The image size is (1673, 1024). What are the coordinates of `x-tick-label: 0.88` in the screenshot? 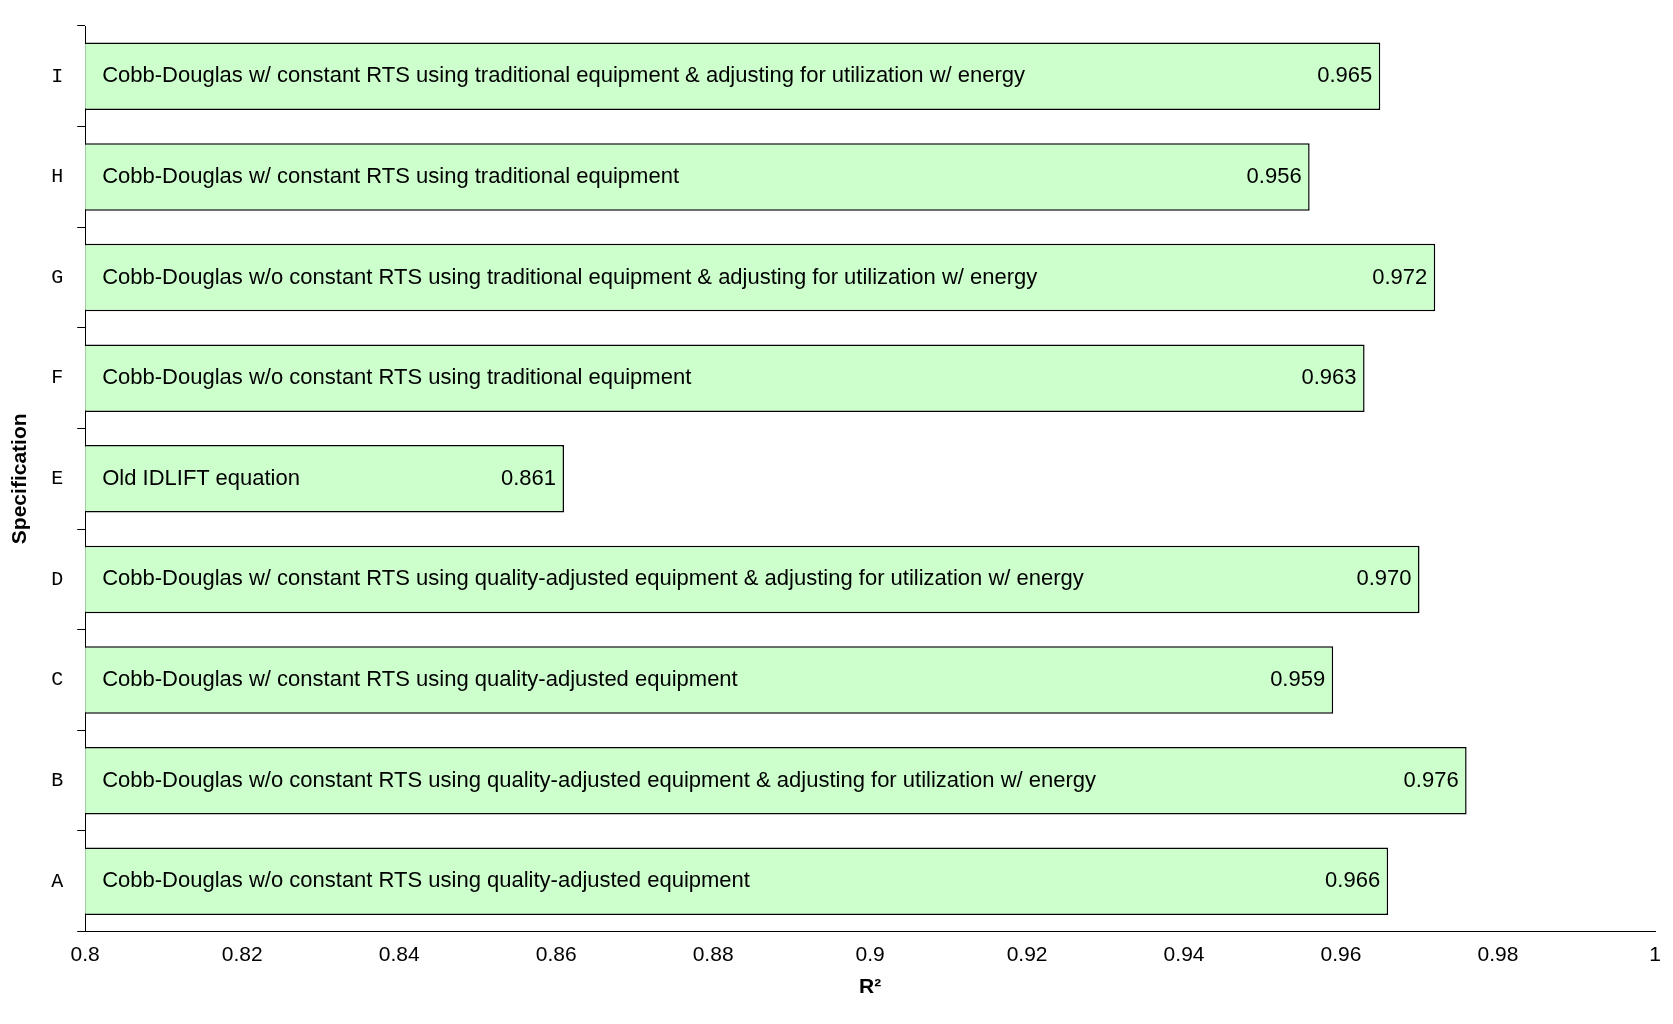 It's located at (713, 953).